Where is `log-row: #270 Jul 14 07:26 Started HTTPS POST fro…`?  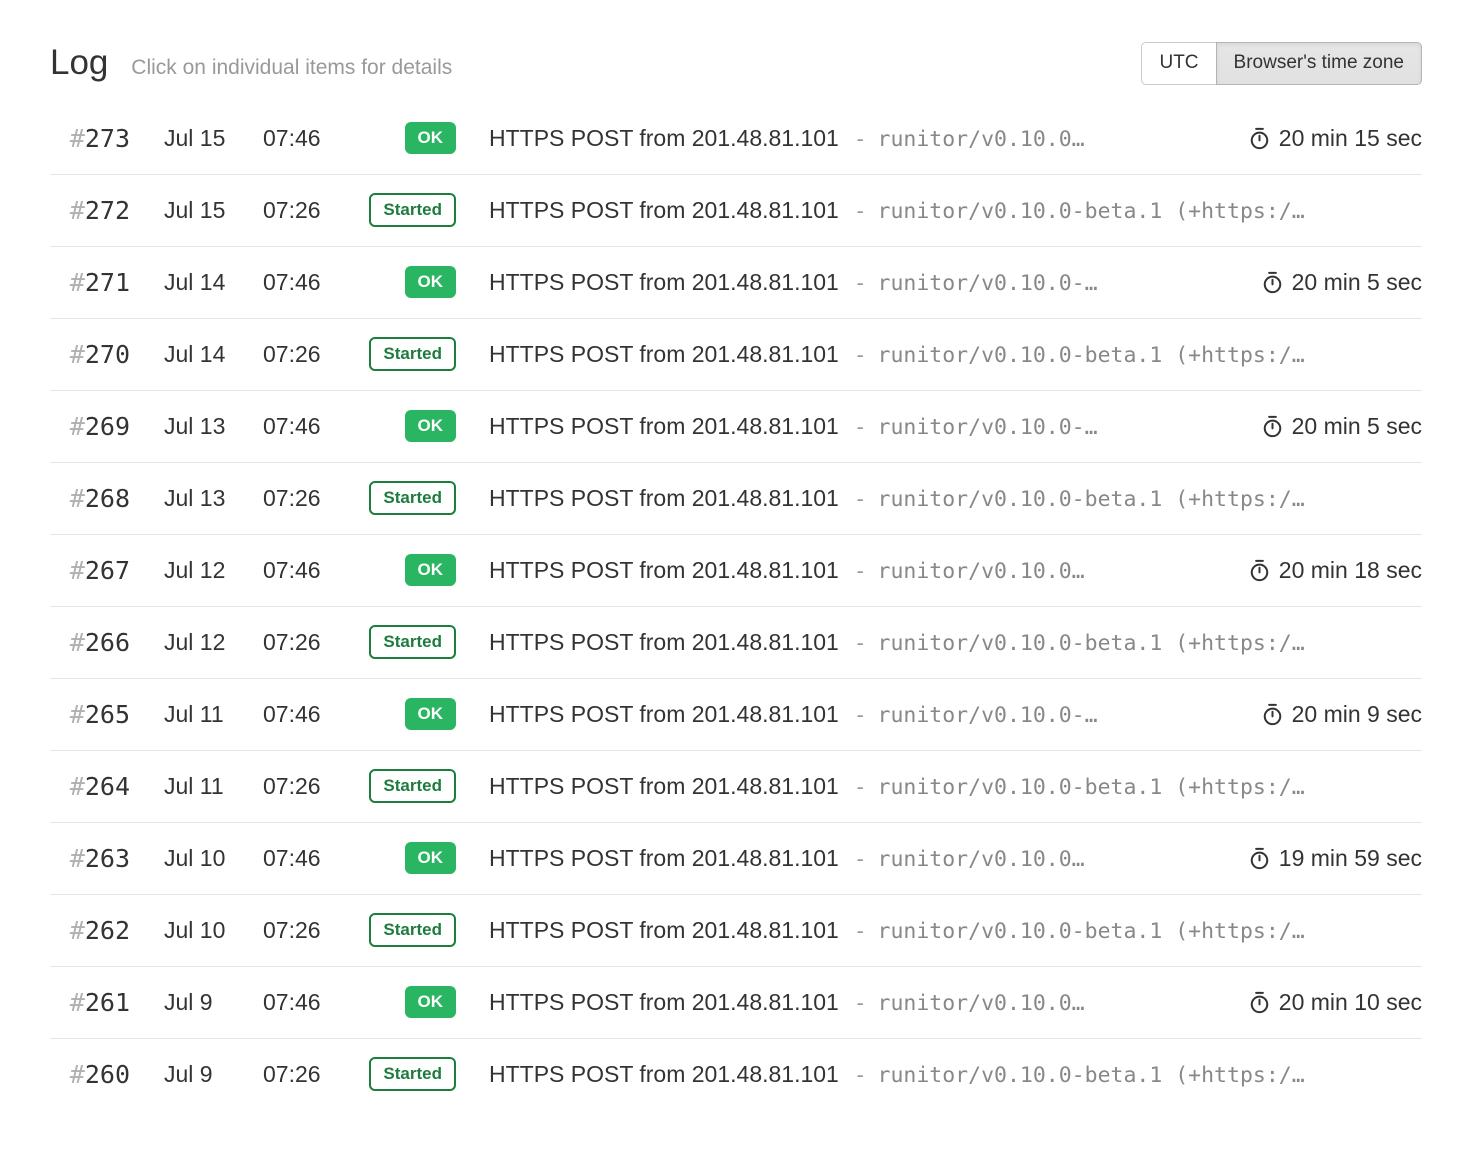
log-row: #270 Jul 14 07:26 Started HTTPS POST fro… is located at coordinates (736, 353).